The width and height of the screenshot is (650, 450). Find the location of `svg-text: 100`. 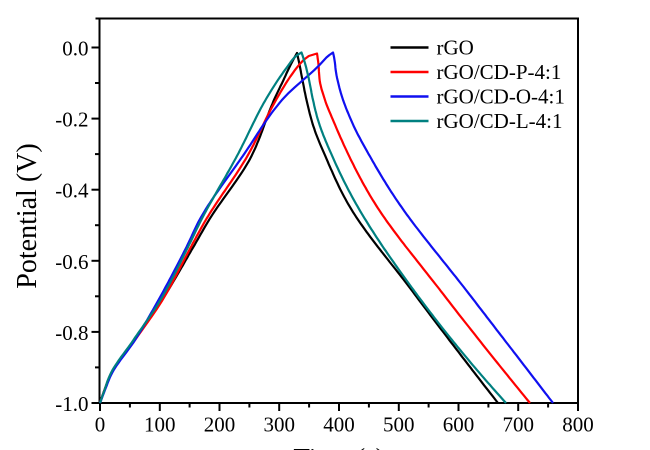

svg-text: 100 is located at coordinates (160, 425).